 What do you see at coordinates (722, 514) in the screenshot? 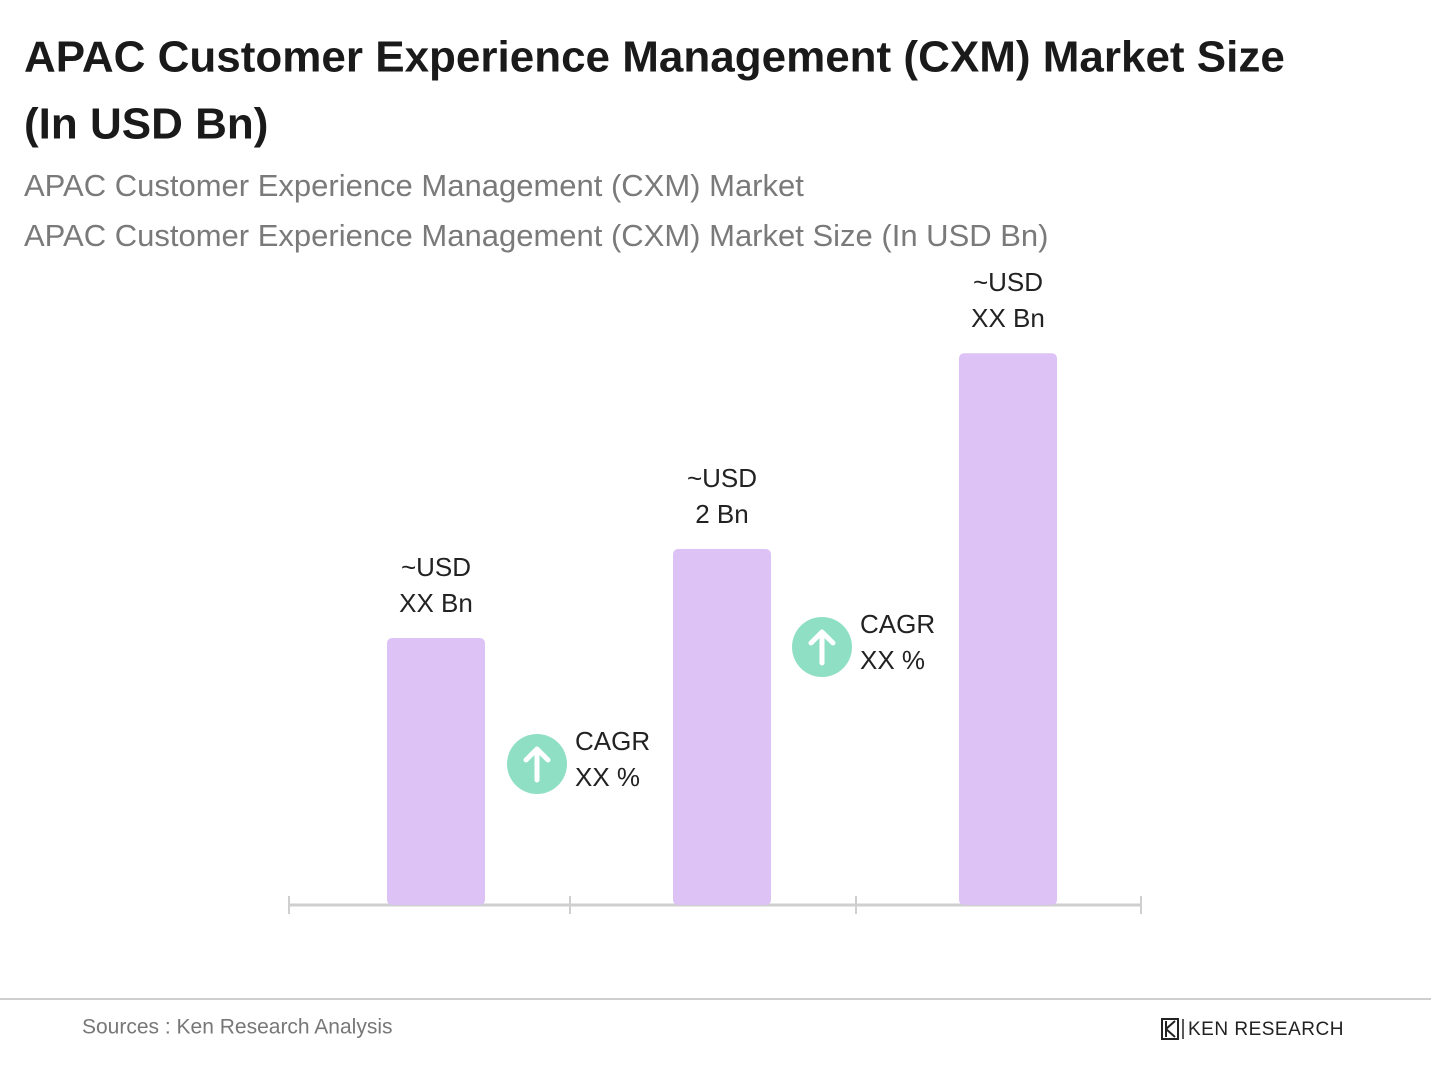
I see `value-label: 2 Bn` at bounding box center [722, 514].